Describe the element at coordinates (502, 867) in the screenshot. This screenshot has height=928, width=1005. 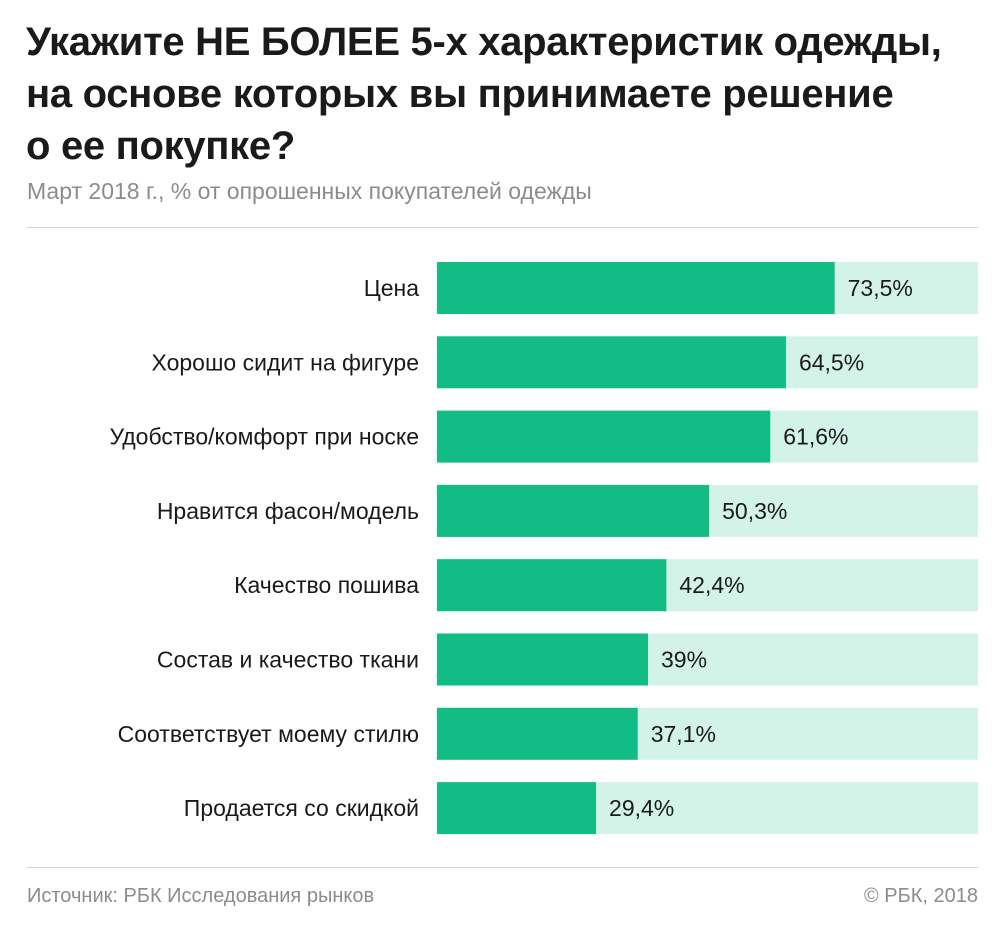
I see `bottom-divider` at that location.